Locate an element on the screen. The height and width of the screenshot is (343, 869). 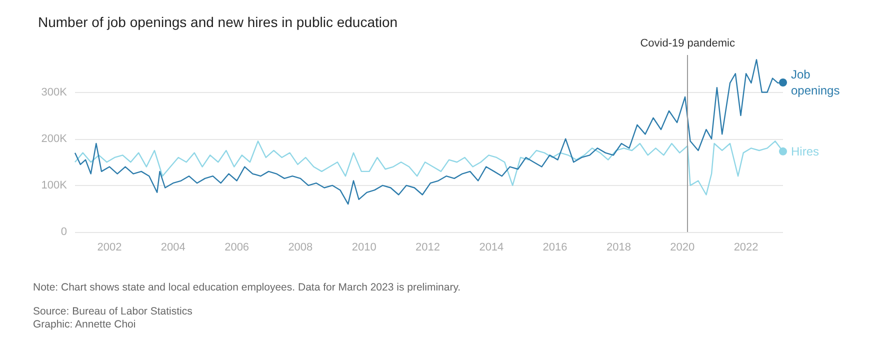
text: Note: Chart shows state and local education employees. Data for March 2023 is preliminary. is located at coordinates (247, 288).